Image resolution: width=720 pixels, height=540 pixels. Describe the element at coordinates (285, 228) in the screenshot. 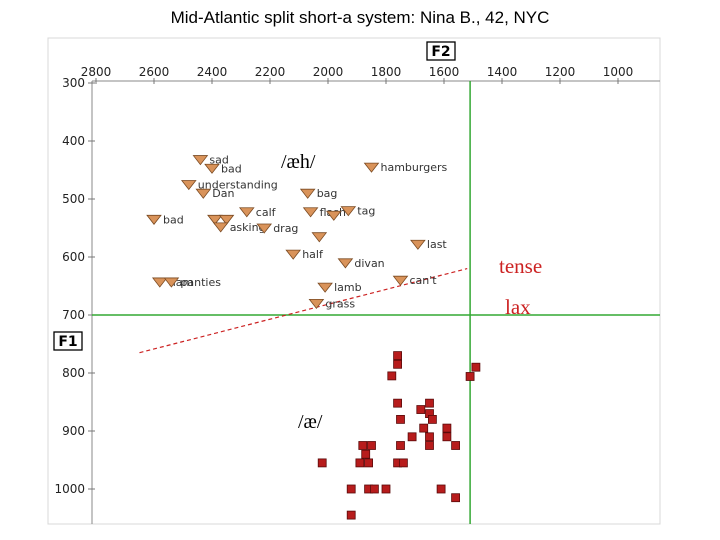

I see `tense-point-label: drag` at that location.